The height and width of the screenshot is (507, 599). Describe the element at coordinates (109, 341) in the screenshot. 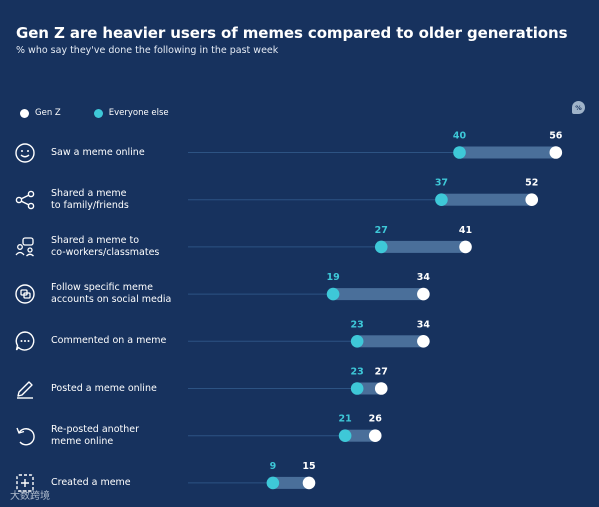

I see `category-label: Commented on a meme` at that location.